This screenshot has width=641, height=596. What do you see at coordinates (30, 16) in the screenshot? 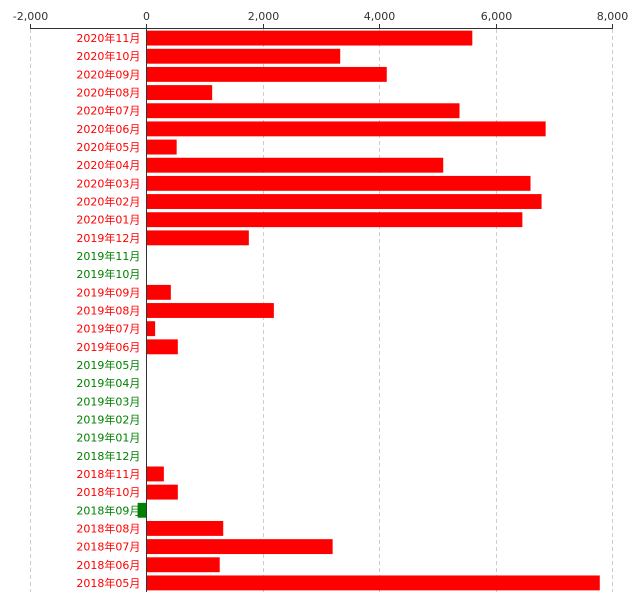
I see `x-tick-label: -2,000` at bounding box center [30, 16].